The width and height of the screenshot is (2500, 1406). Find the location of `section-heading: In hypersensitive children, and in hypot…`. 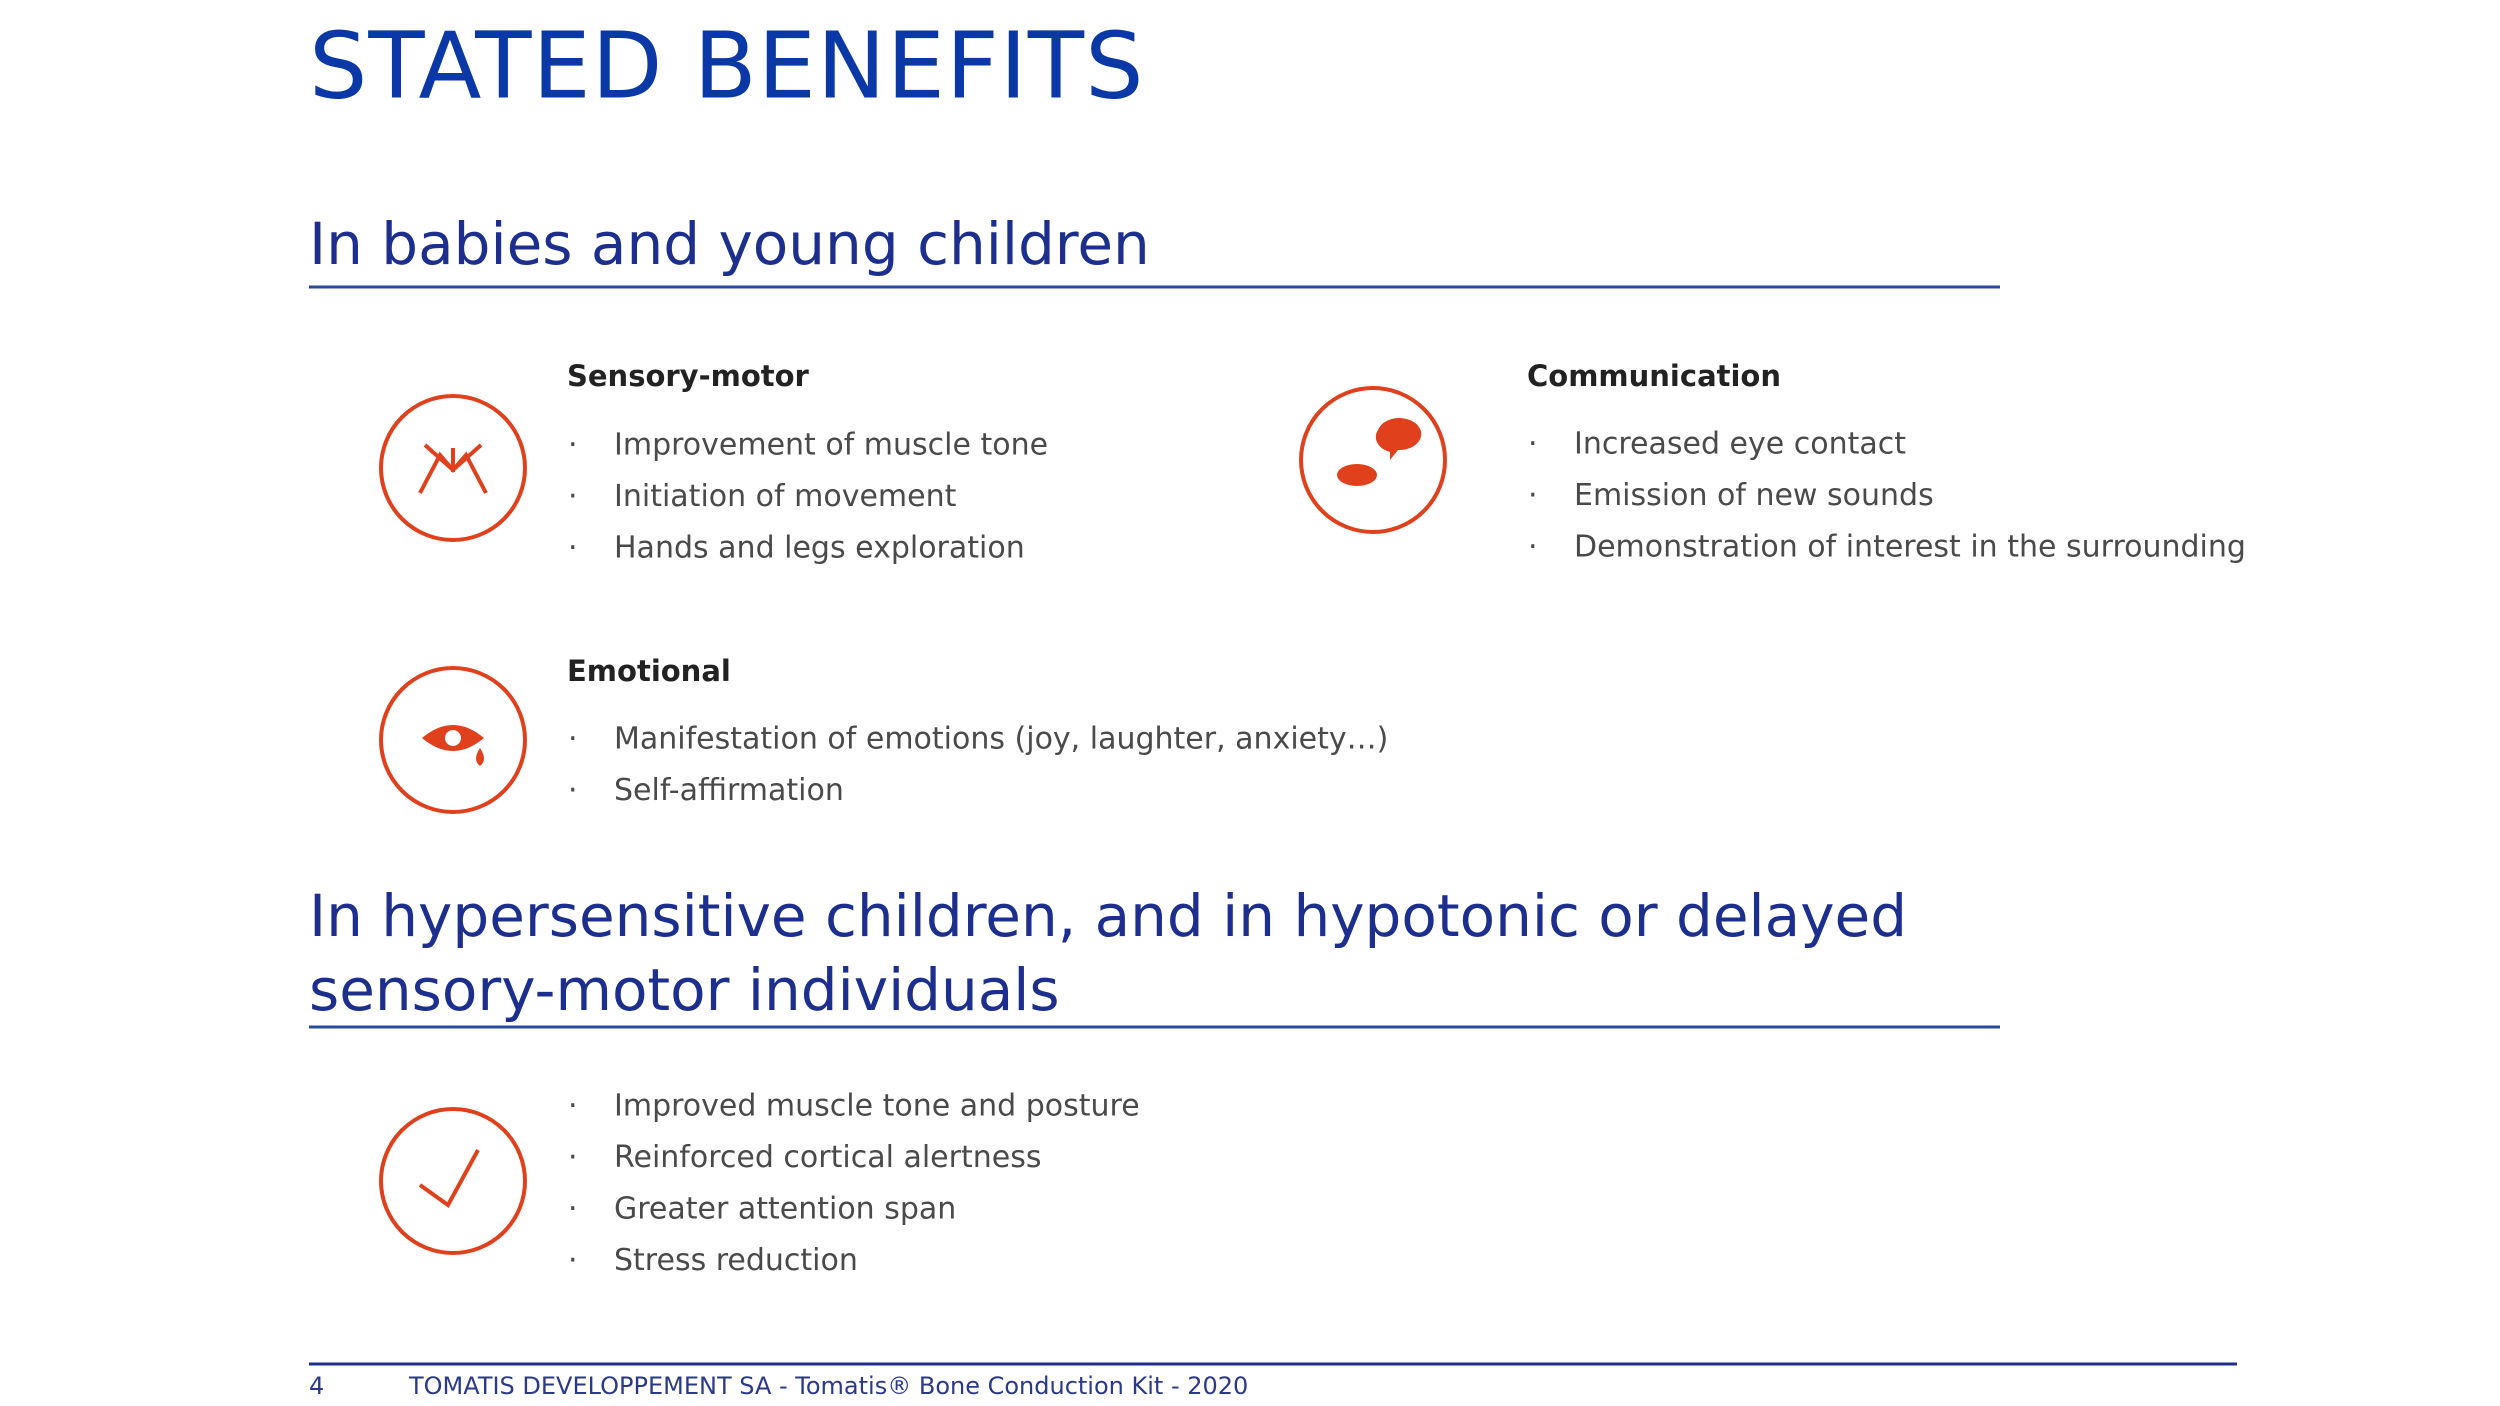

section-heading: In hypersensitive children, and in hypot… is located at coordinates (1108, 916).